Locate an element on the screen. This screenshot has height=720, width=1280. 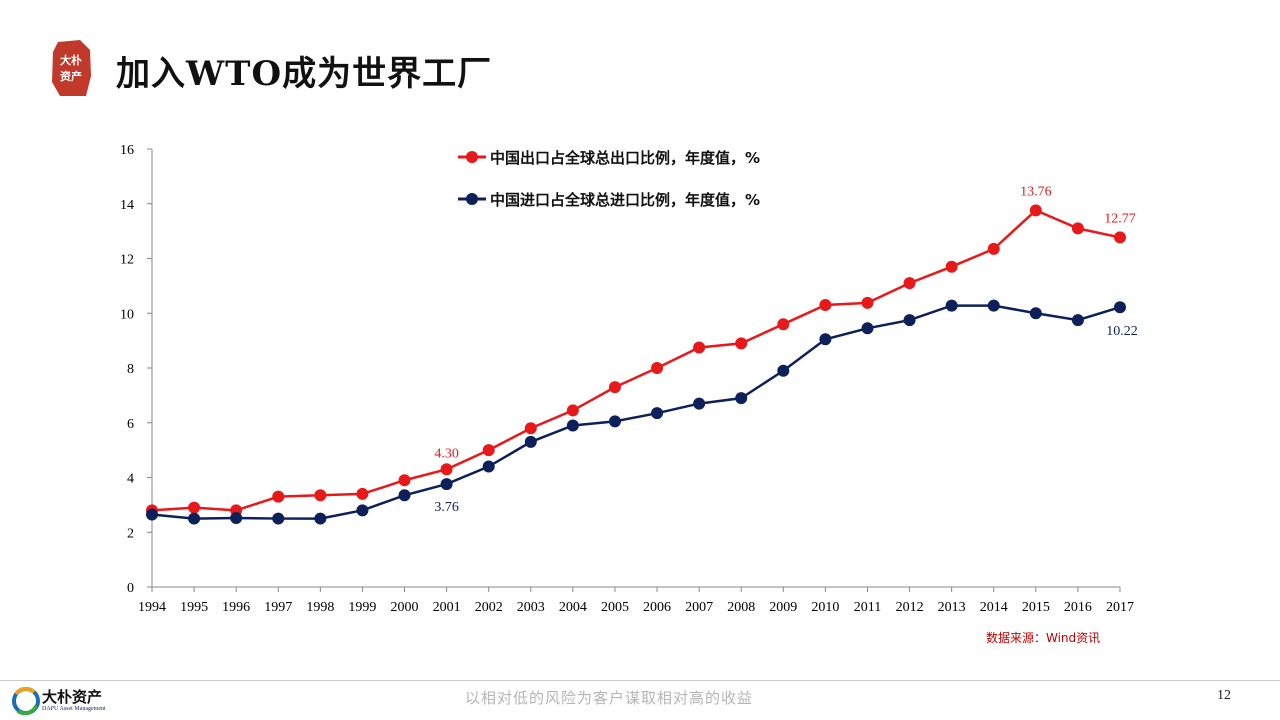
x-tick-label: 2012 is located at coordinates (910, 607).